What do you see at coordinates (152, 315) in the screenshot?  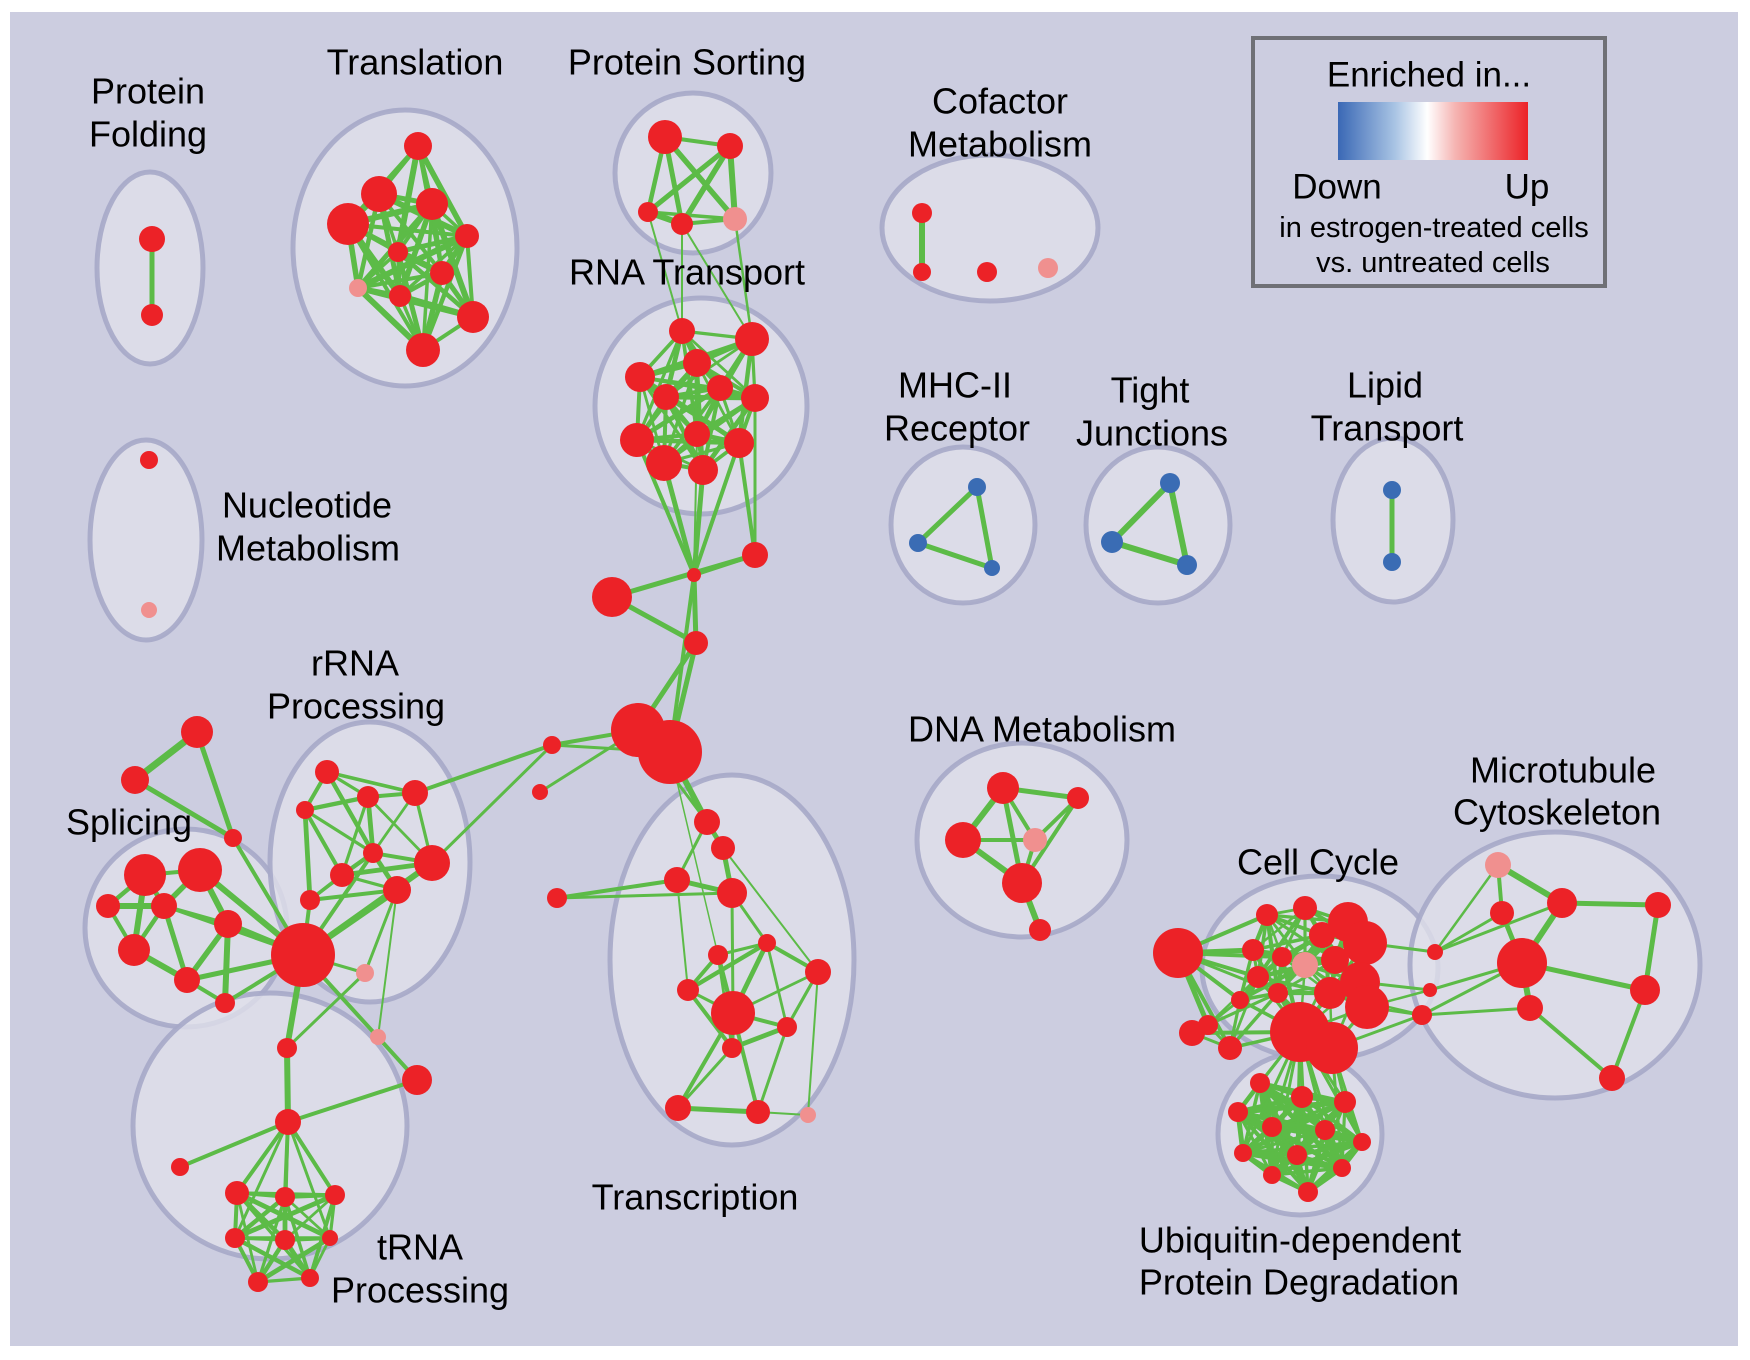 I see `node-pf2` at bounding box center [152, 315].